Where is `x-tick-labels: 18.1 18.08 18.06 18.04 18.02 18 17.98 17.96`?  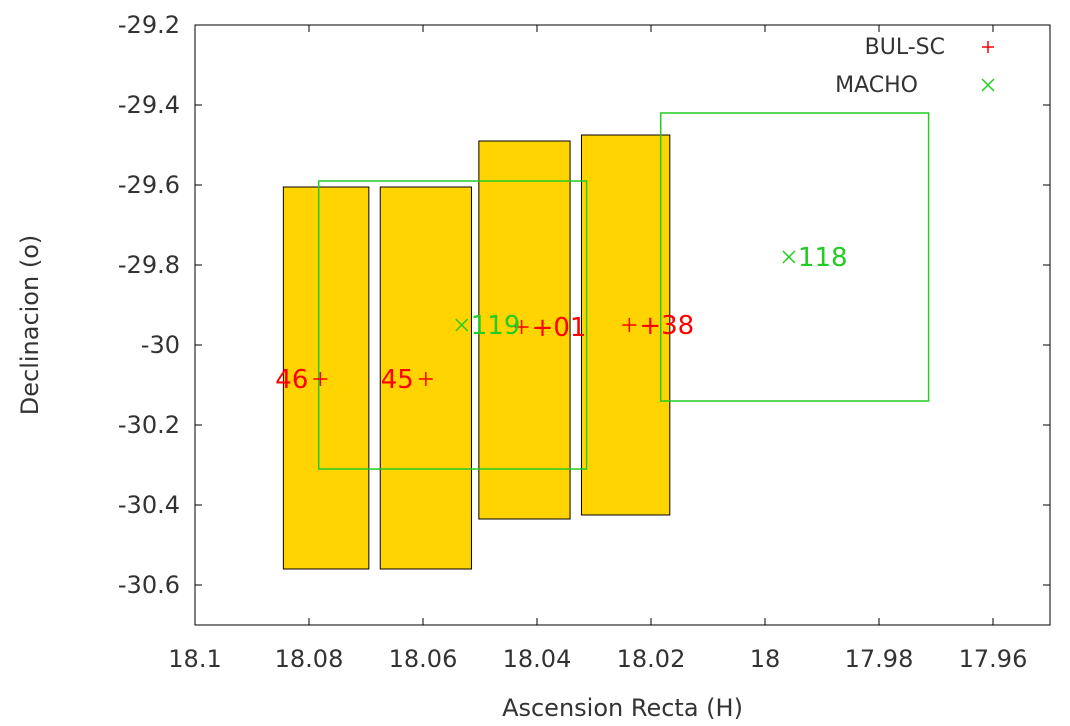 x-tick-labels: 18.1 18.08 18.06 18.04 18.02 18 17.98 17.96 is located at coordinates (597, 659).